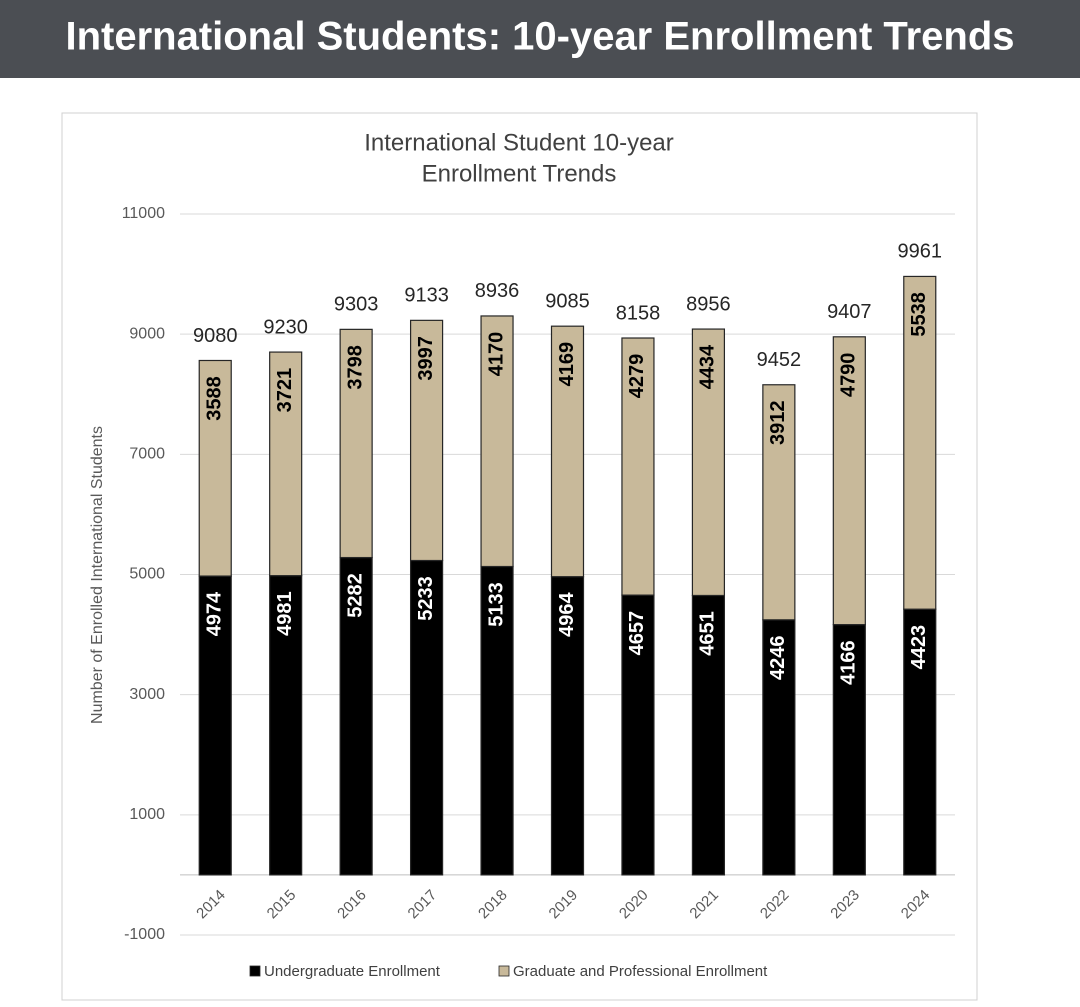 This screenshot has height=1007, width=1080. What do you see at coordinates (519, 142) in the screenshot?
I see `chart-title: International Student 10-year` at bounding box center [519, 142].